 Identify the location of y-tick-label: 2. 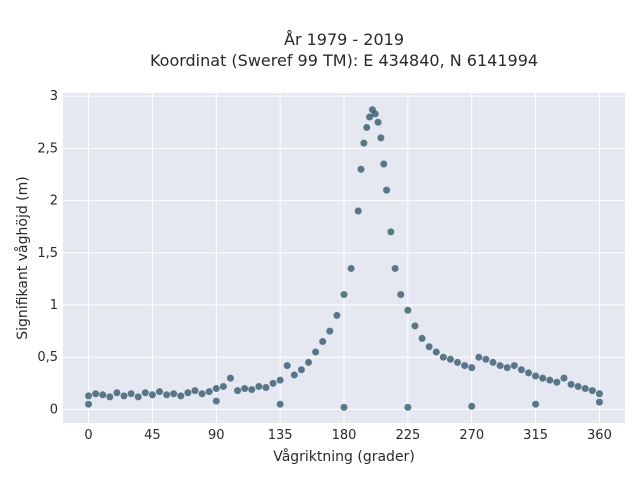
(54, 201).